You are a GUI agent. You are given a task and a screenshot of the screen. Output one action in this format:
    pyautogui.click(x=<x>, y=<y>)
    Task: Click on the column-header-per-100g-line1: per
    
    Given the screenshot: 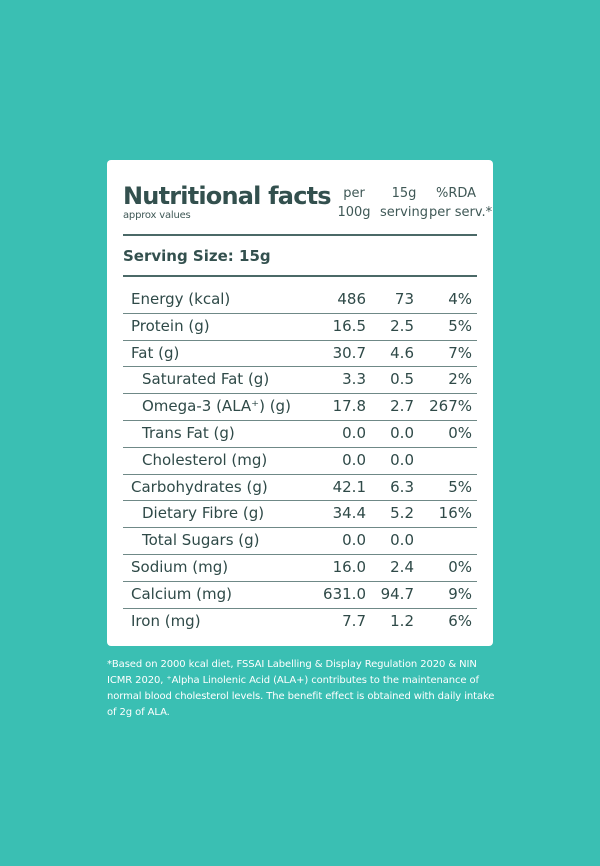 What is the action you would take?
    pyautogui.click(x=354, y=193)
    